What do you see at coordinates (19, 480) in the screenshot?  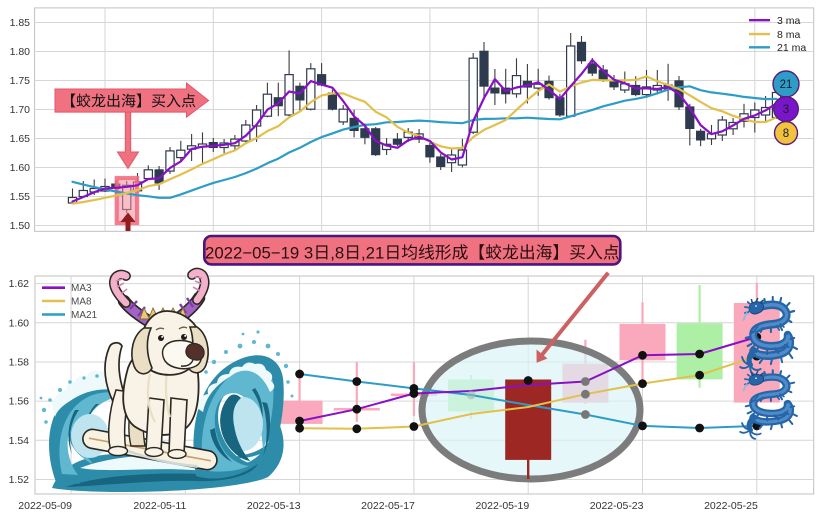 I see `svg-text: 1.52` at bounding box center [19, 480].